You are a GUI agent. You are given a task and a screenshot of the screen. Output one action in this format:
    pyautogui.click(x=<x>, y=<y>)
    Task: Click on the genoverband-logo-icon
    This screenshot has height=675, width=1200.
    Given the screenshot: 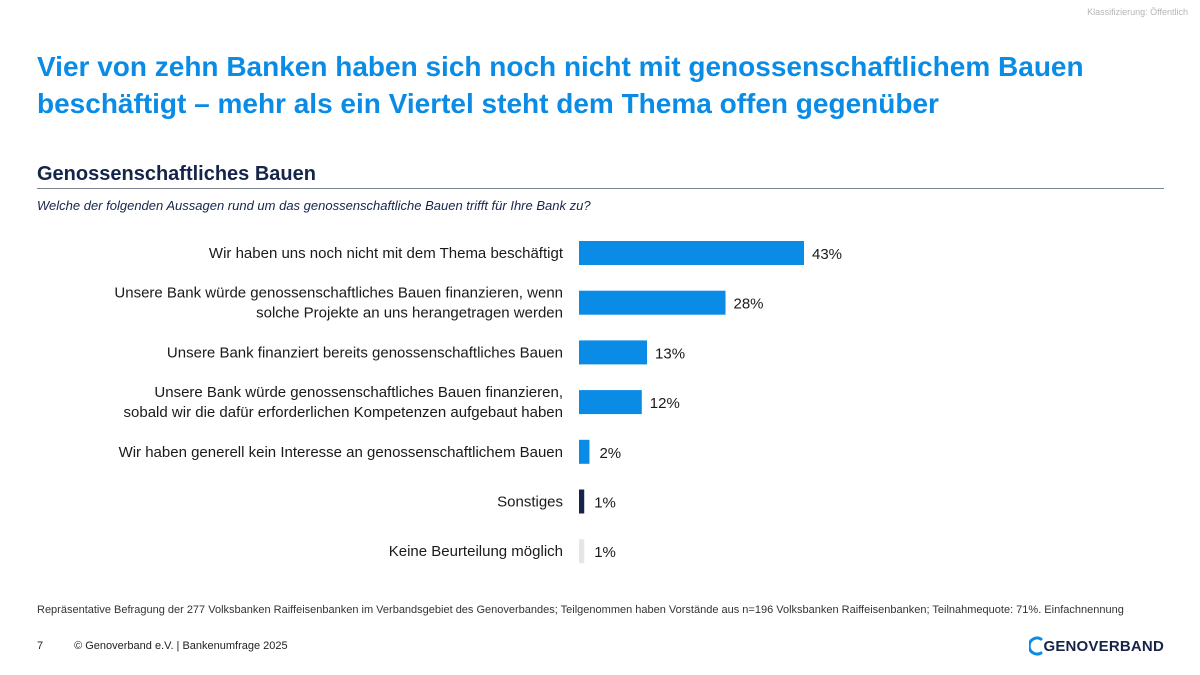 What is the action you would take?
    pyautogui.click(x=1036, y=646)
    